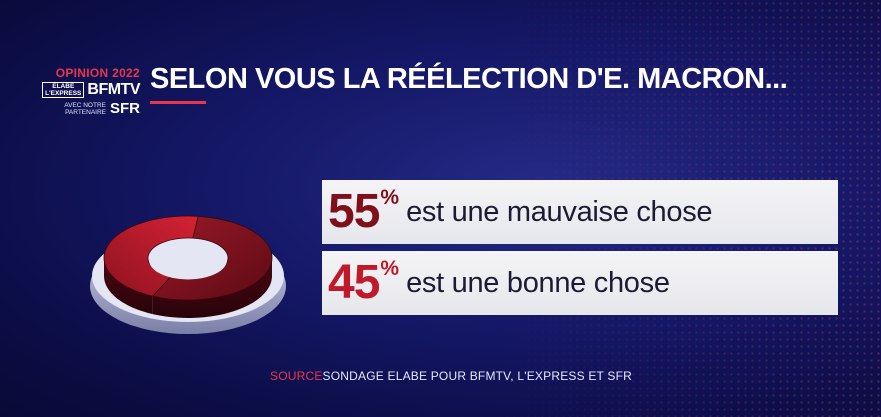 The width and height of the screenshot is (881, 417). Describe the element at coordinates (63, 93) in the screenshot. I see `logo-express-text: L'EXPRESS` at that location.